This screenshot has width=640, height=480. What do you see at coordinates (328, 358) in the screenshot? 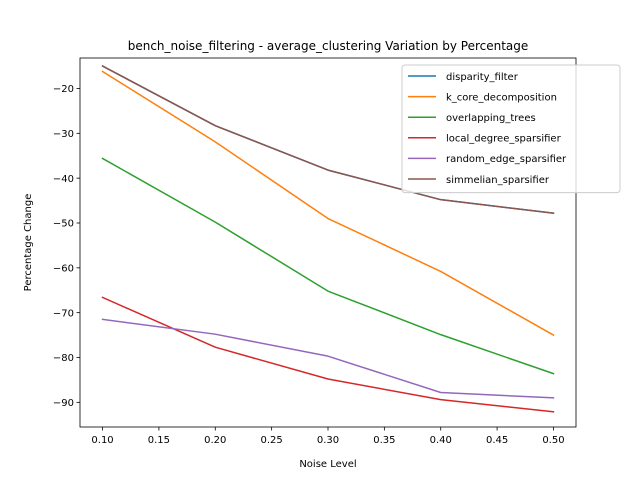
I see `series-line-random-edge-sparsifier` at bounding box center [328, 358].